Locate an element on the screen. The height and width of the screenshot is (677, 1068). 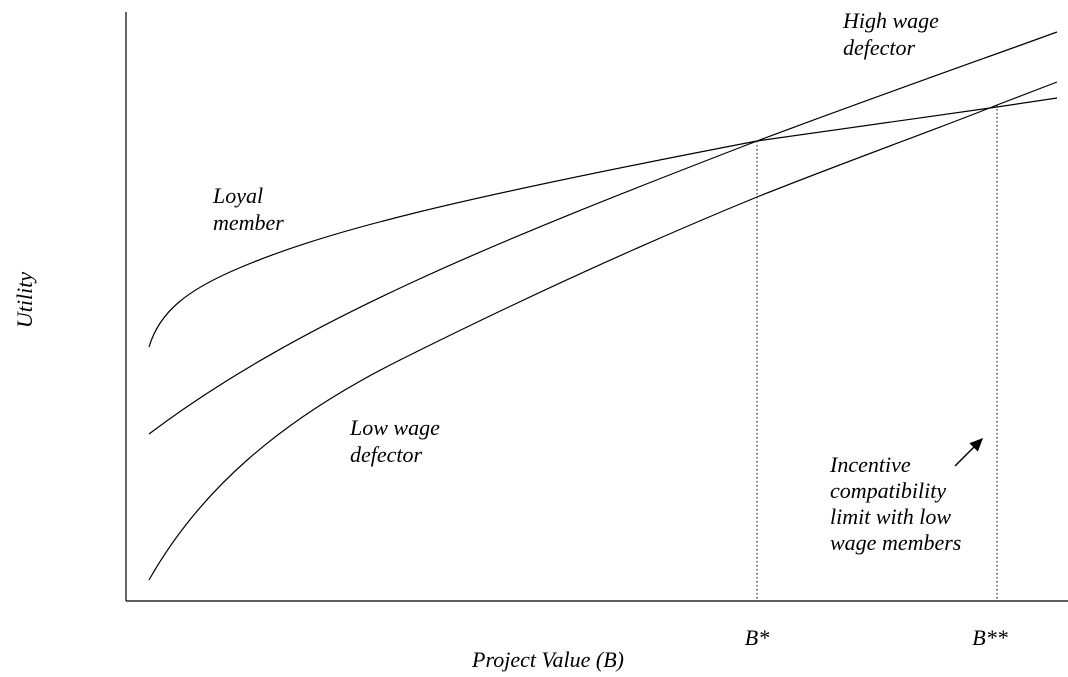
annotation-arrow is located at coordinates (969, 452).